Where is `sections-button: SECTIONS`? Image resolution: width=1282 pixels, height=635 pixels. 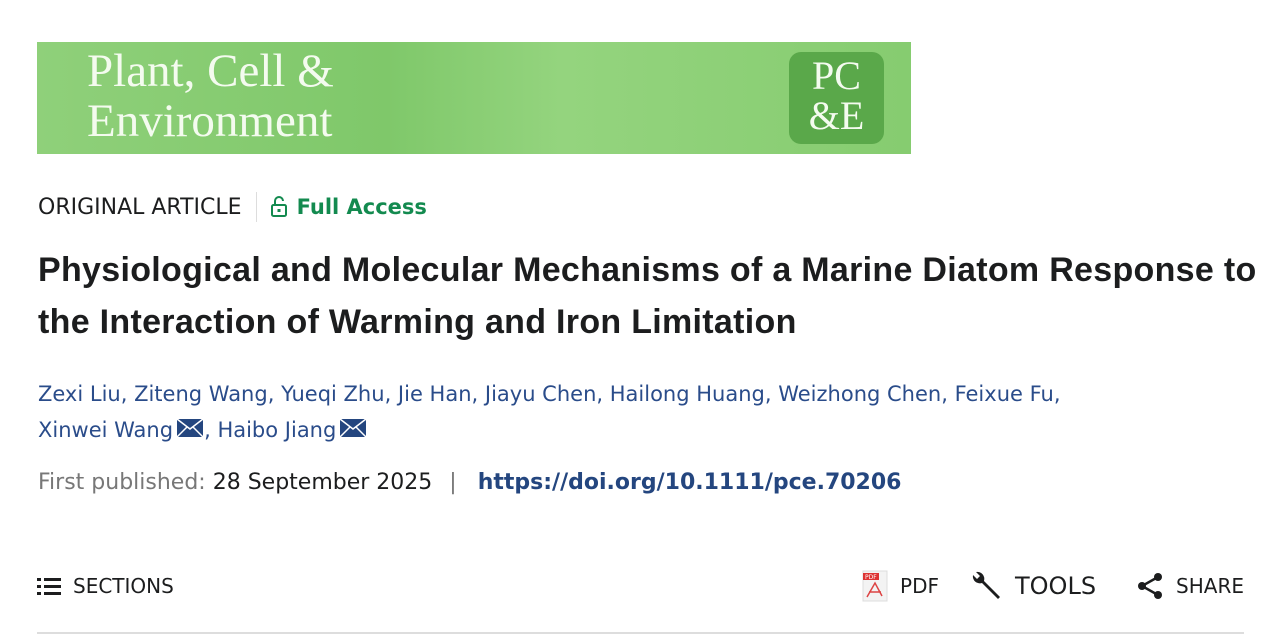 sections-button: SECTIONS is located at coordinates (105, 586).